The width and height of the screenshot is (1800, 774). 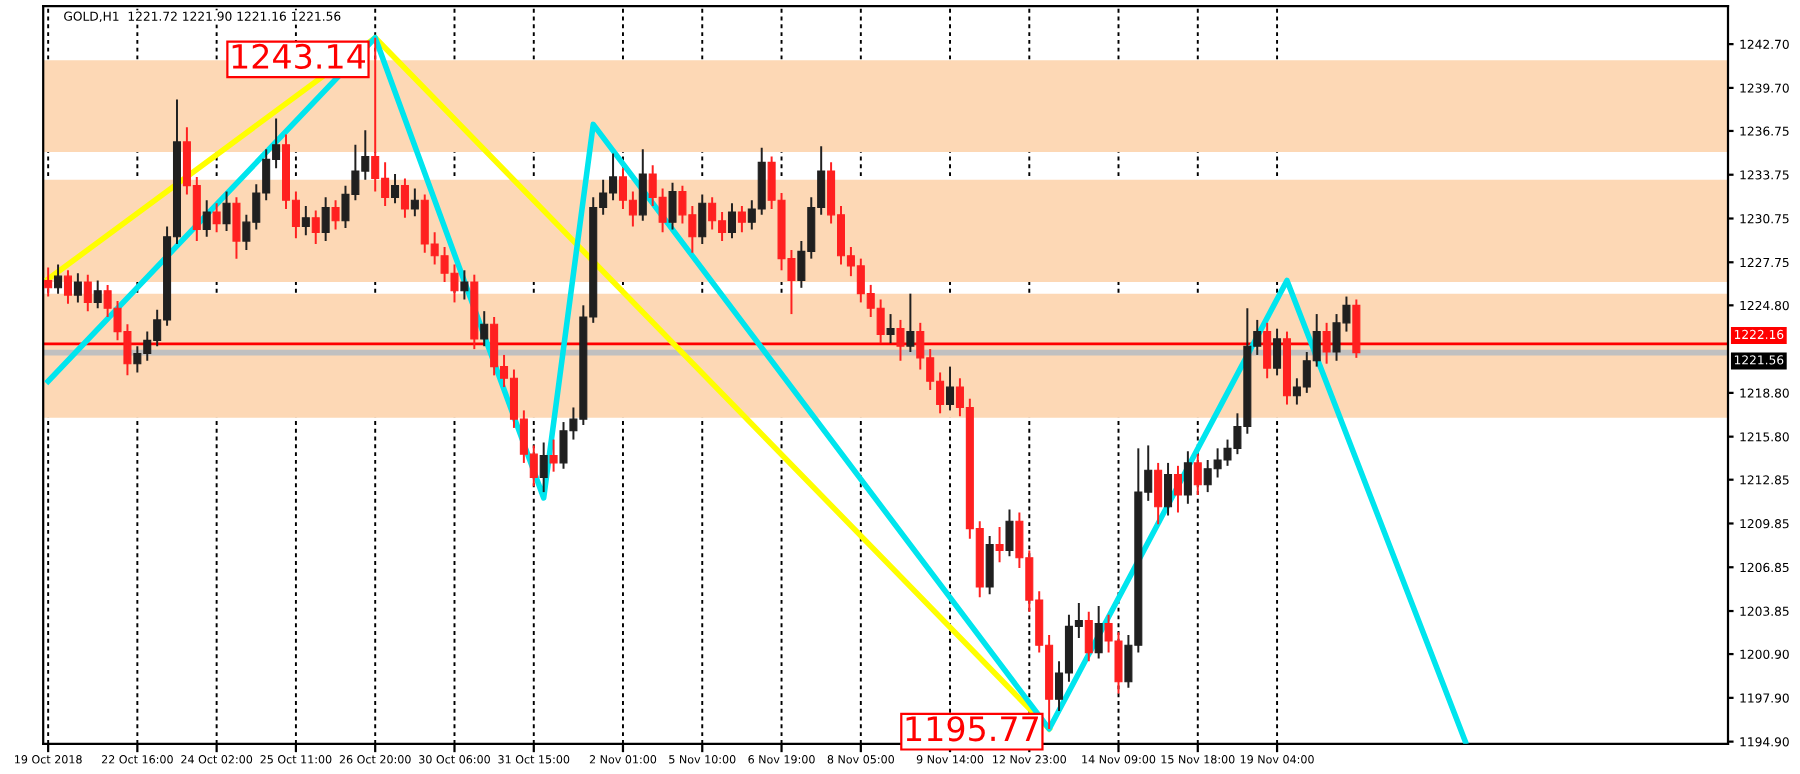 What do you see at coordinates (972, 729) in the screenshot?
I see `annotation: 1195.77` at bounding box center [972, 729].